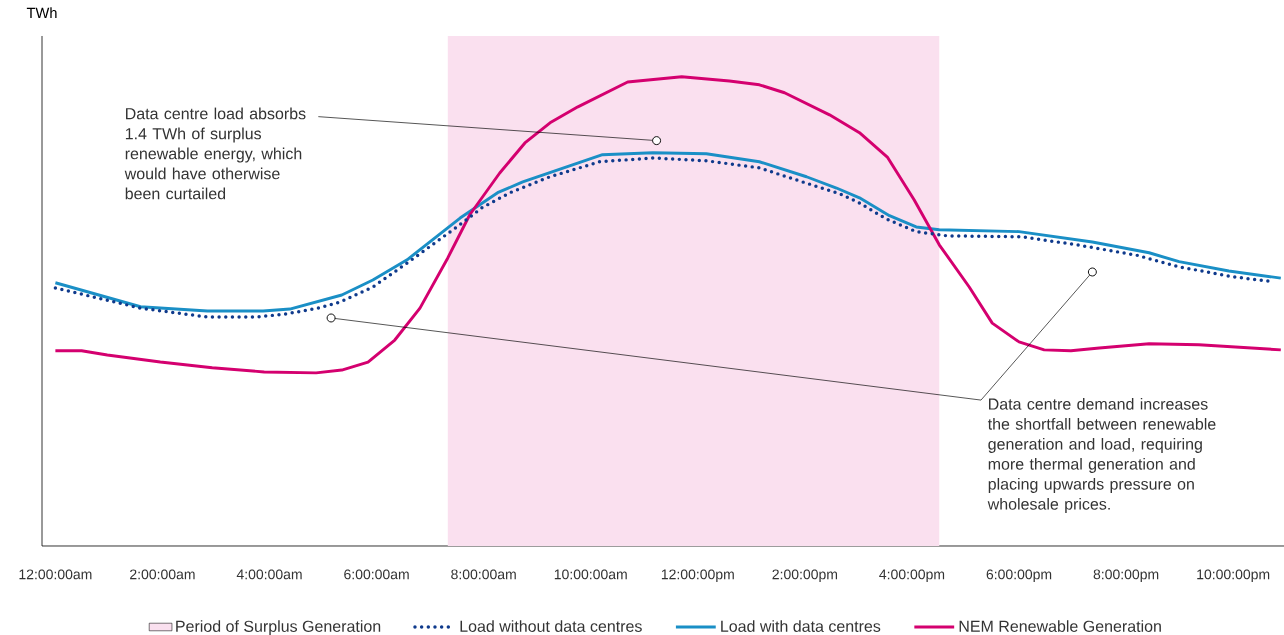 The image size is (1284, 635). What do you see at coordinates (269, 574) in the screenshot?
I see `x-tick-label: 4:00:00am` at bounding box center [269, 574].